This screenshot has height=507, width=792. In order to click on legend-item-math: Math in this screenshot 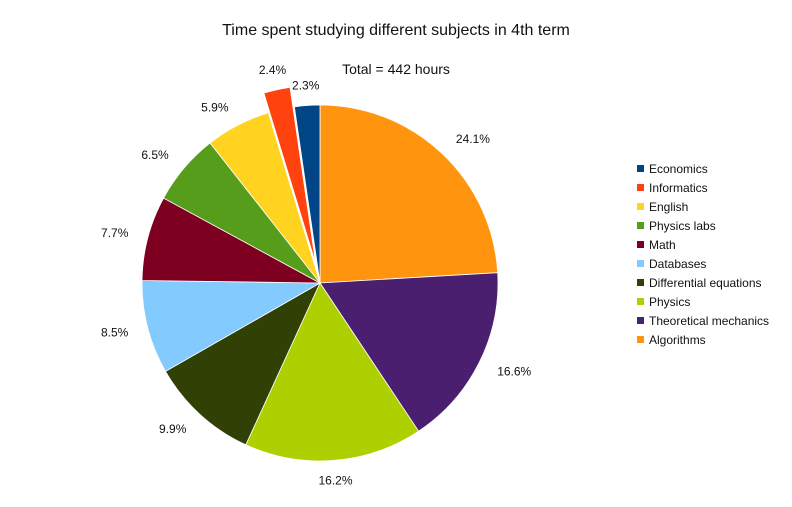, I will do `click(656, 245)`.